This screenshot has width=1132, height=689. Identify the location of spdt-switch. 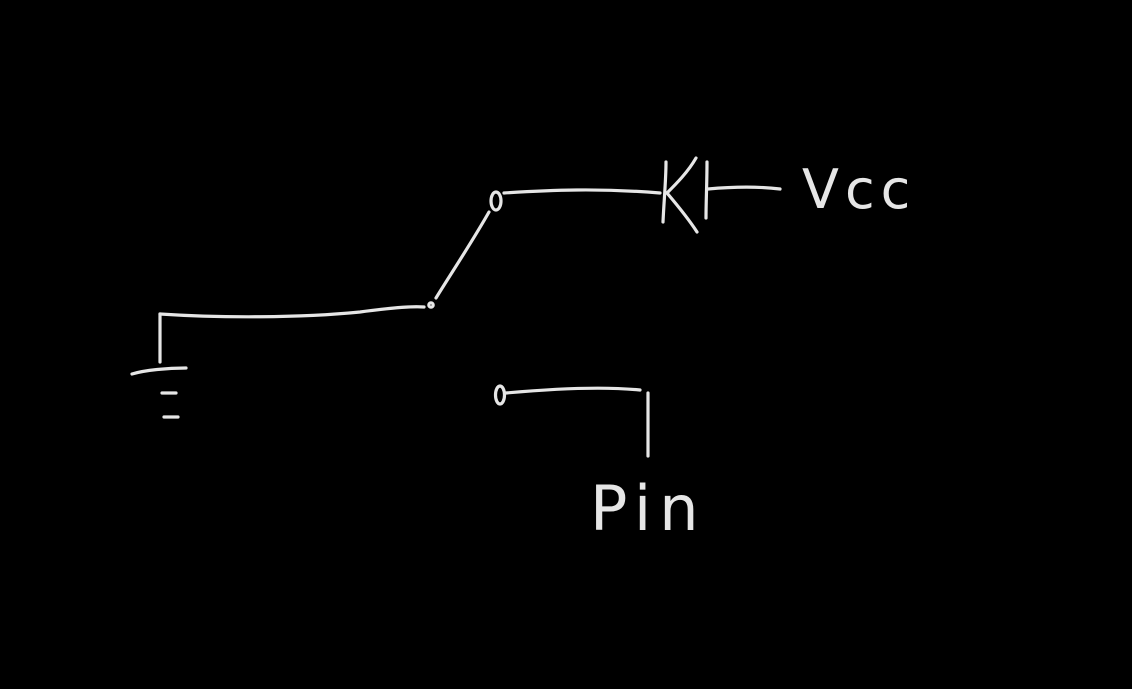
(467, 298).